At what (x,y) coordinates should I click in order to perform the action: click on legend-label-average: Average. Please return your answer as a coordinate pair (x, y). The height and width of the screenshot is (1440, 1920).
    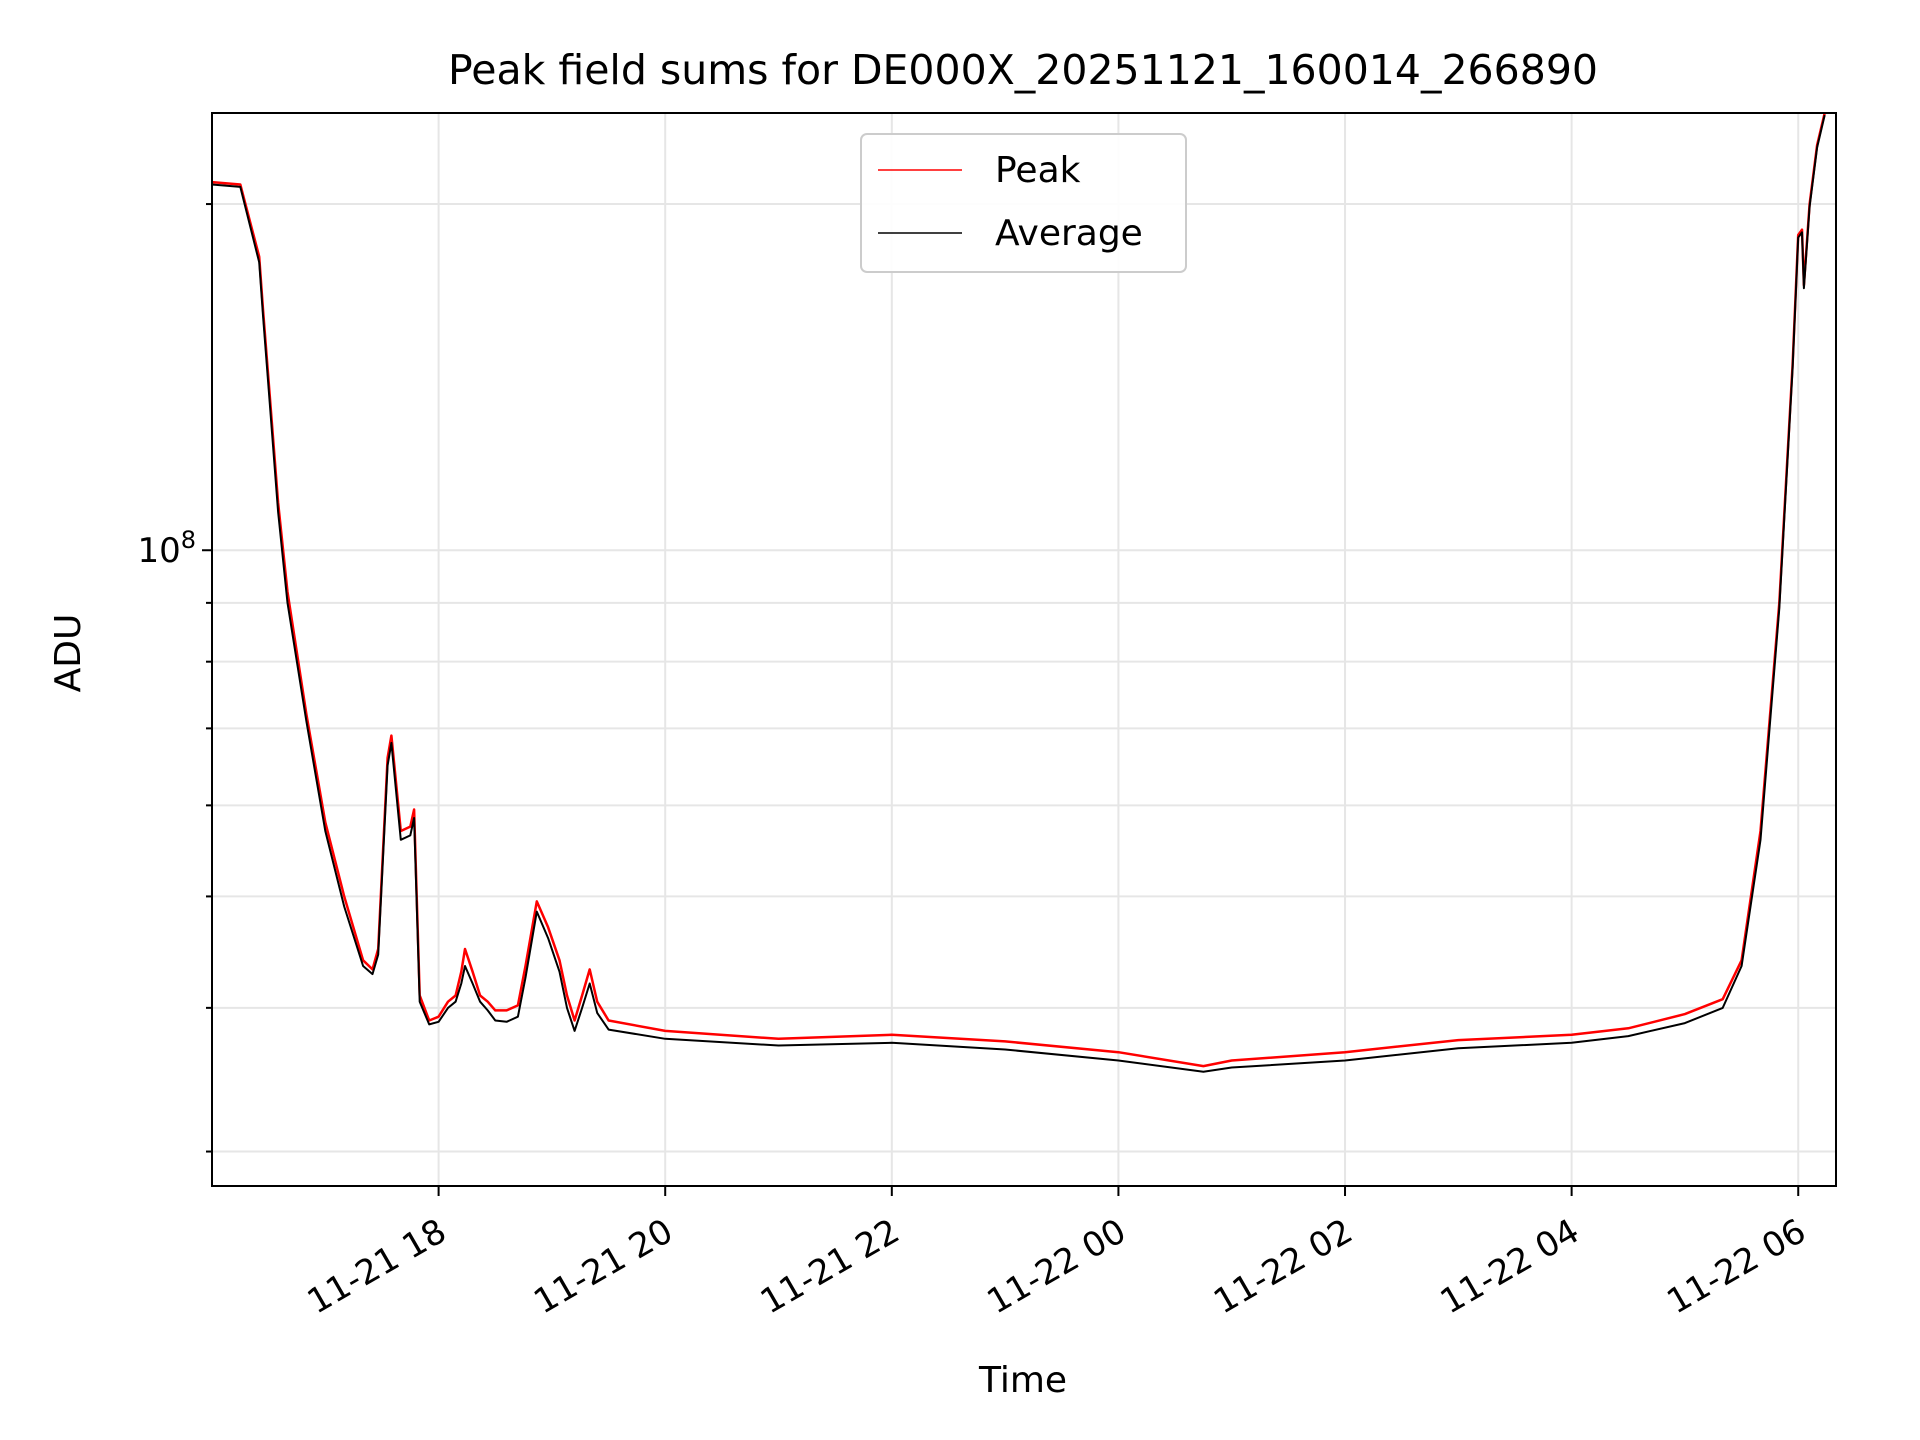
    Looking at the image, I should click on (1069, 233).